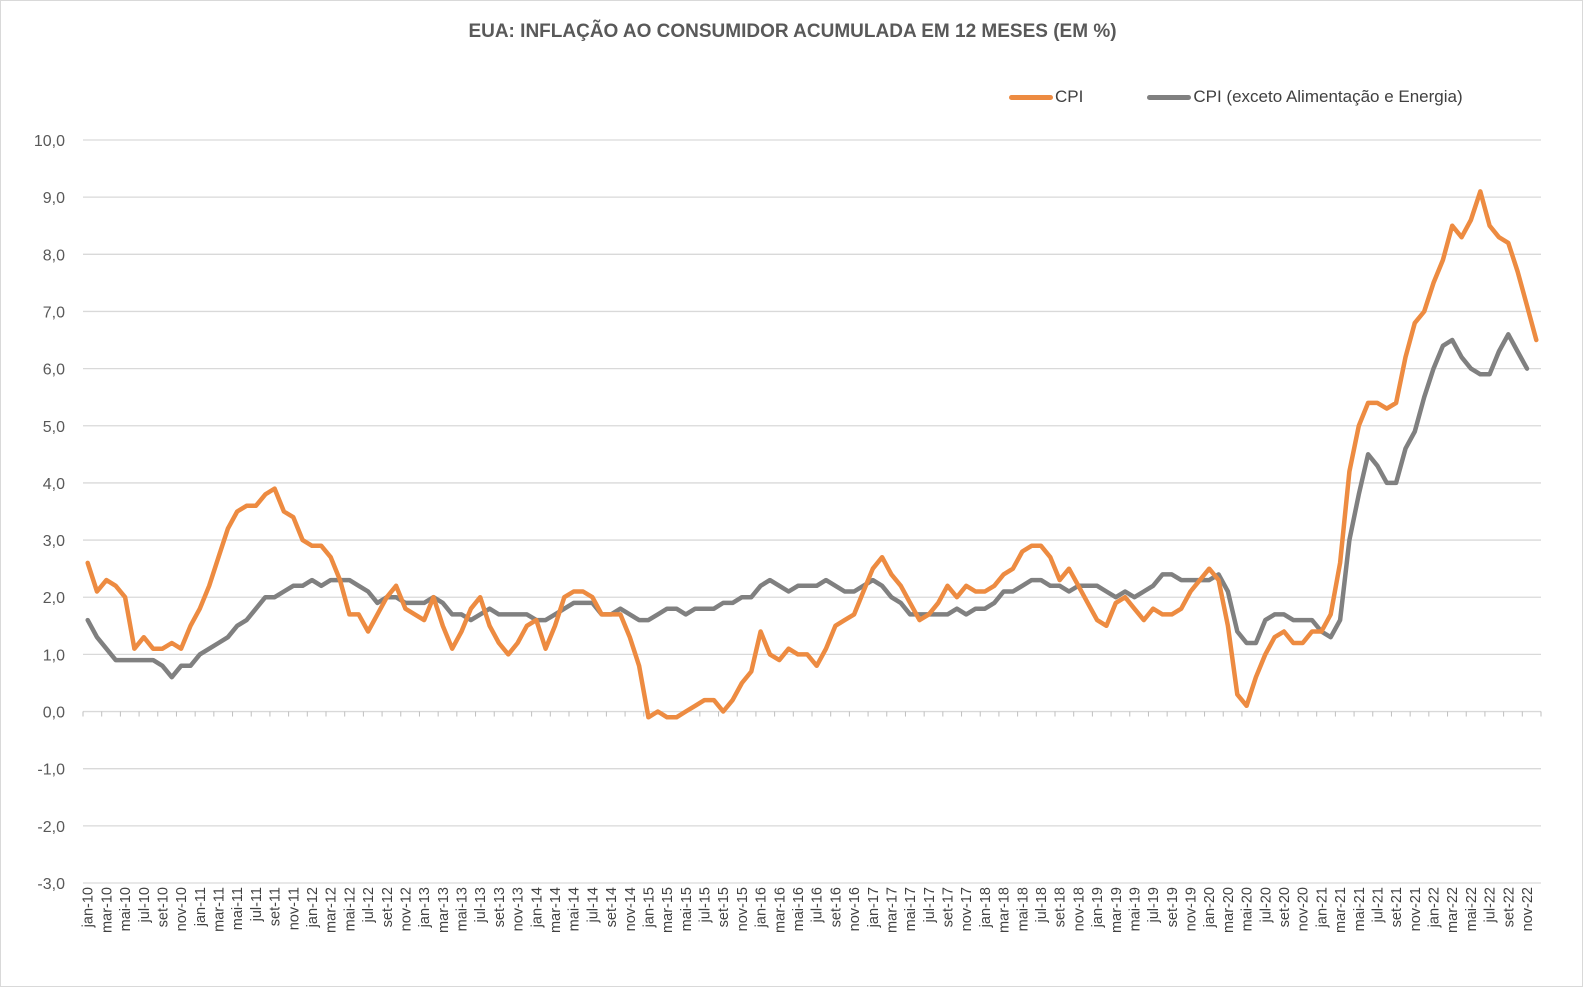 The image size is (1583, 988). I want to click on x-tick-label: mar-11, so click(220, 909).